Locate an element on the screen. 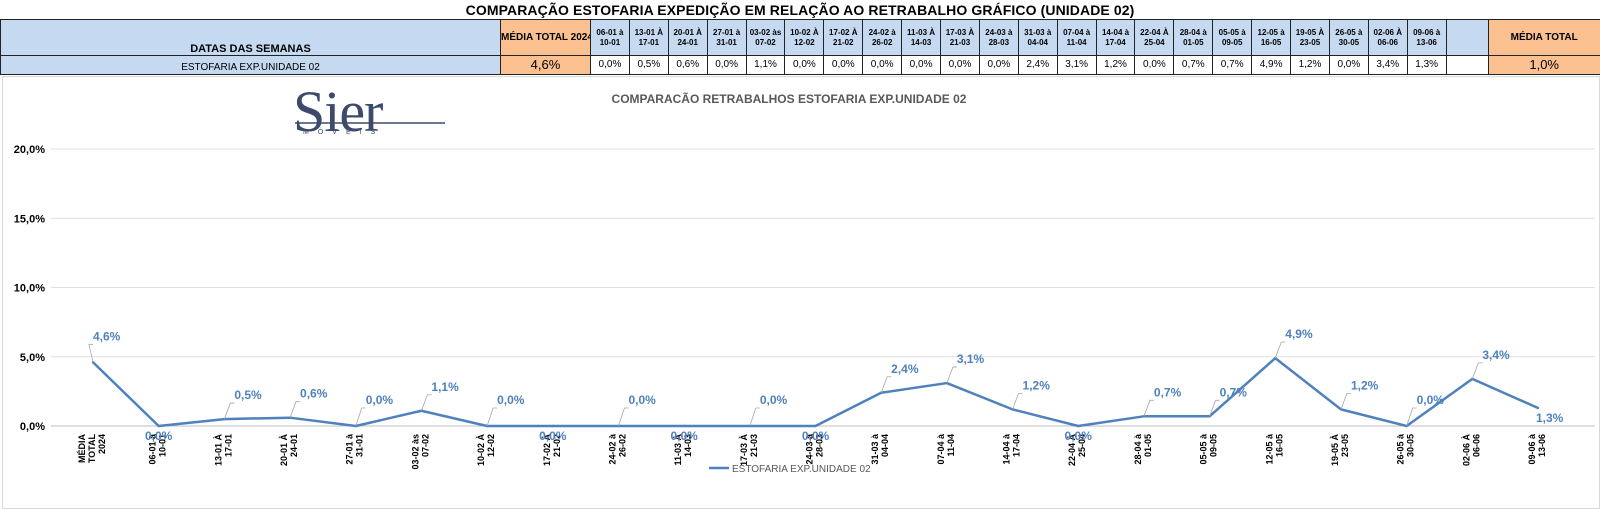 The width and height of the screenshot is (1600, 509). week-header-text: 11-03 À 14-03 is located at coordinates (921, 37).